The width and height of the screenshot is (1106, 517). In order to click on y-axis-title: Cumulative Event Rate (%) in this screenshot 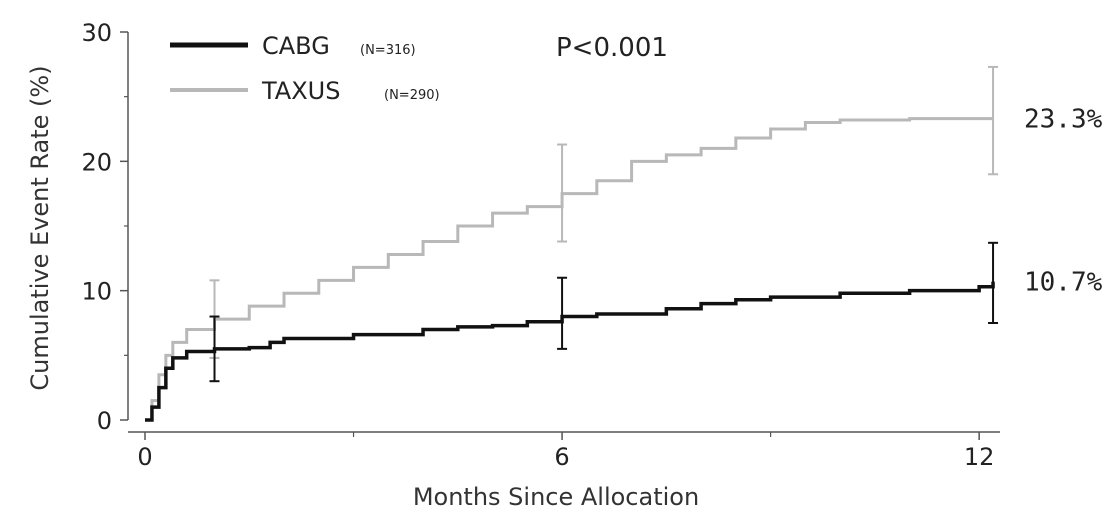, I will do `click(40, 227)`.